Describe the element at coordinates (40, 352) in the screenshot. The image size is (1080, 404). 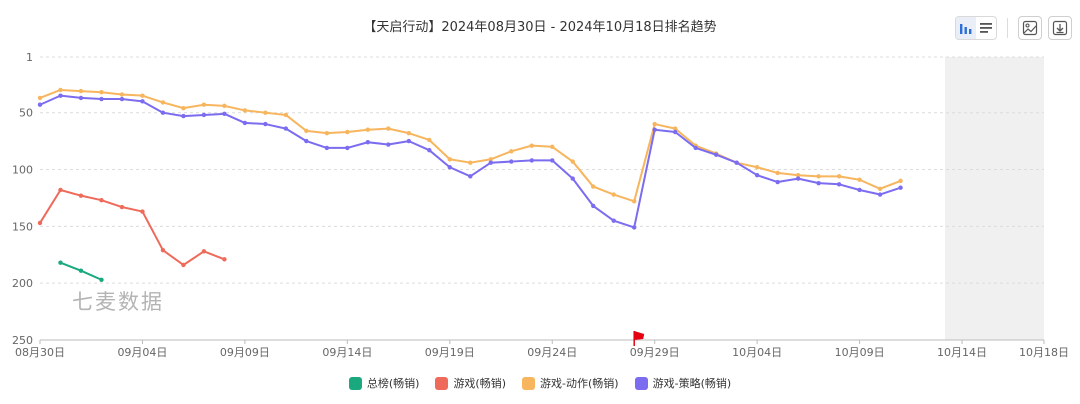
I see `x-tick-label: 08月30日` at that location.